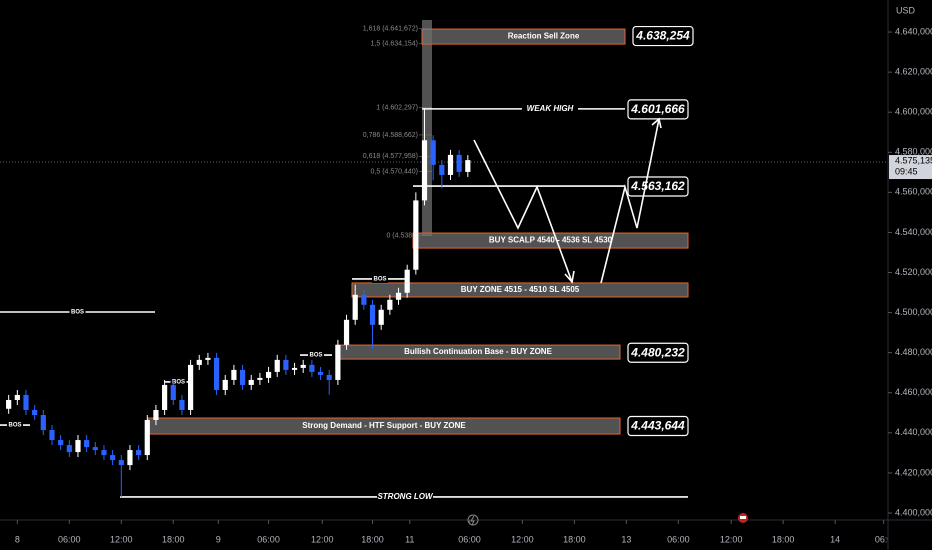 Image resolution: width=932 pixels, height=550 pixels. Describe the element at coordinates (743, 517) in the screenshot. I see `flag-glyph` at that location.